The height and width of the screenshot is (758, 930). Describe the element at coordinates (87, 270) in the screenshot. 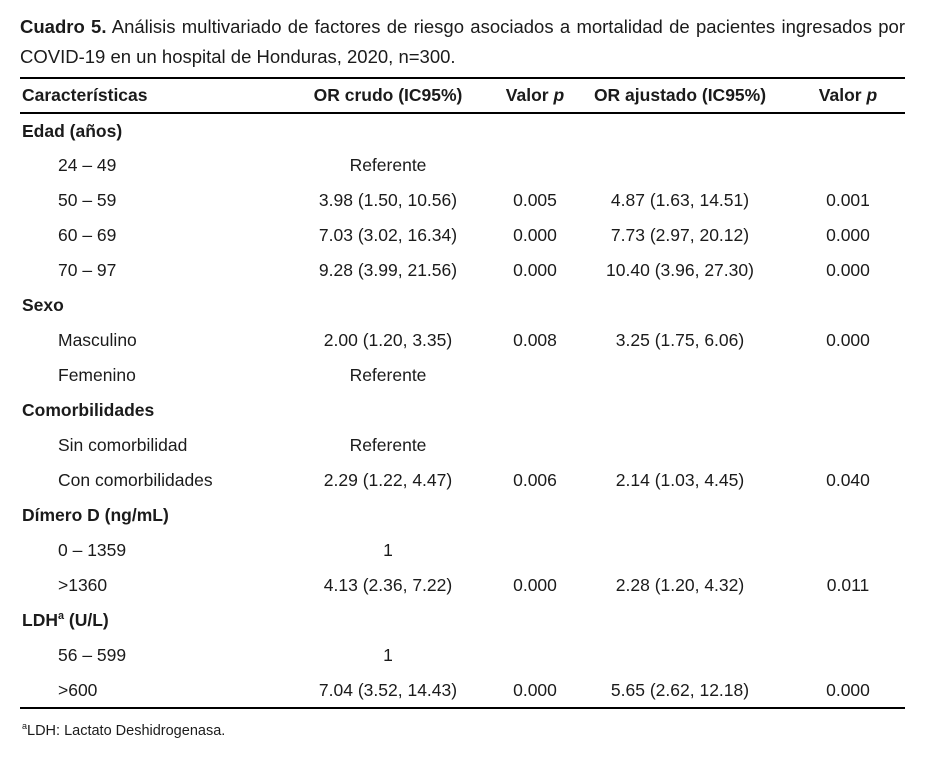

I see `row-label: 70 – 97` at that location.